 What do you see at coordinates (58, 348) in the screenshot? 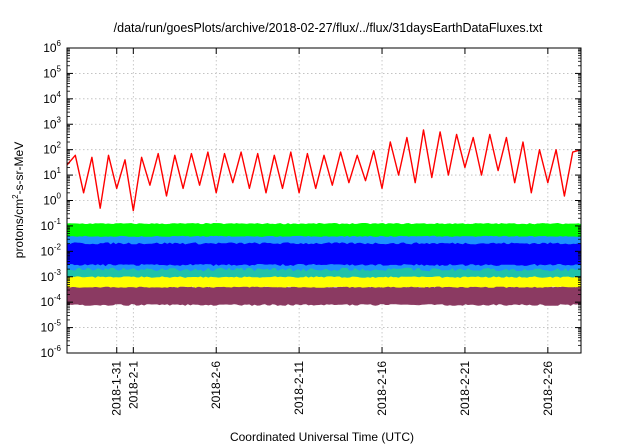
I see `y-tick-exponent: -6` at bounding box center [58, 348].